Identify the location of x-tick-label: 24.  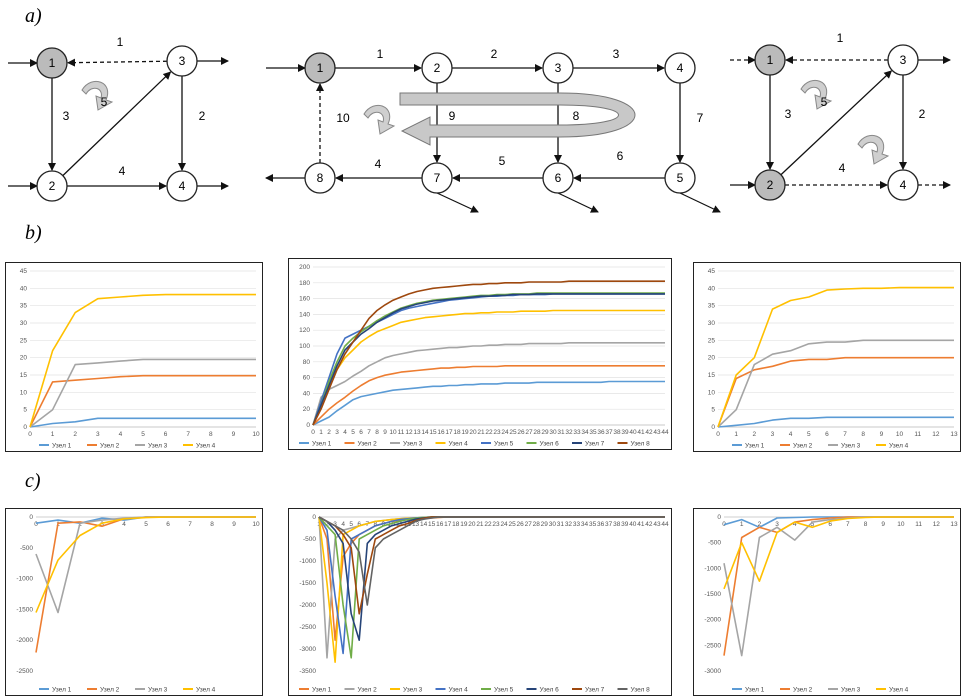
(504, 524).